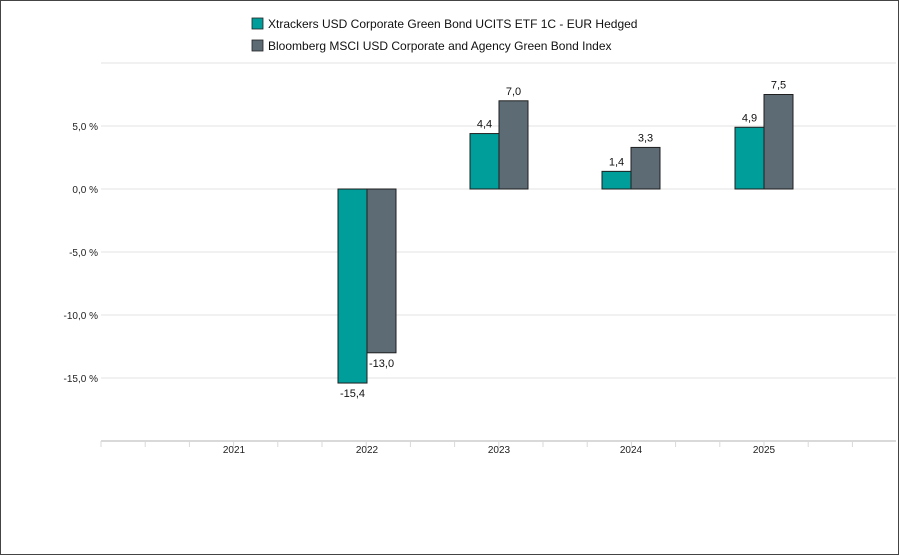 The height and width of the screenshot is (555, 899). What do you see at coordinates (81, 316) in the screenshot?
I see `y-tick-label: -10,0 %` at bounding box center [81, 316].